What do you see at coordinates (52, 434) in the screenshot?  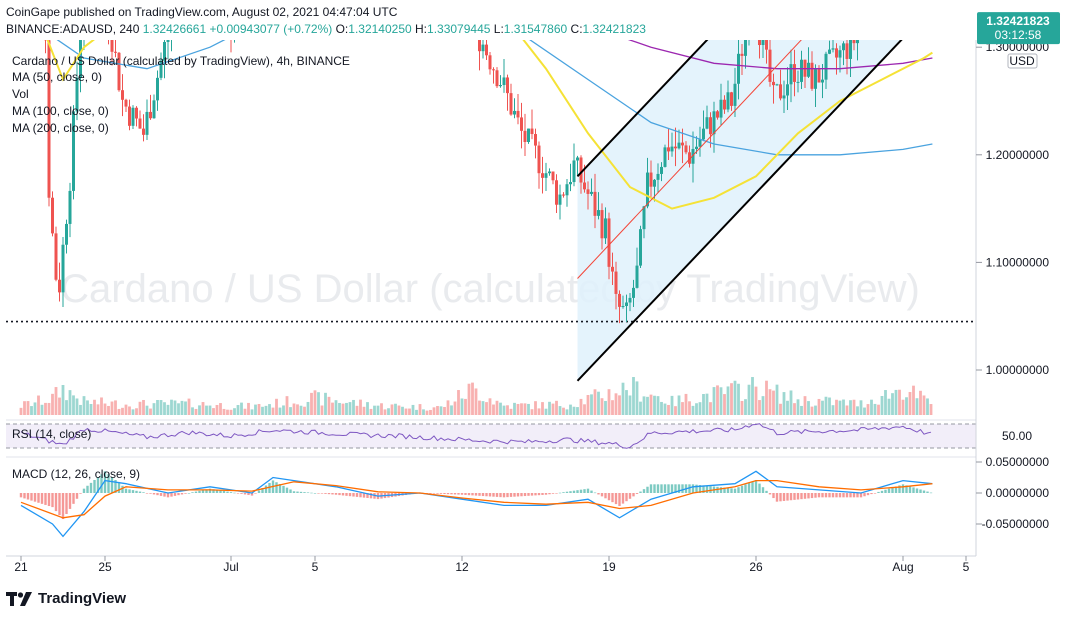 I see `legend-rsi: RSI (14, close)` at bounding box center [52, 434].